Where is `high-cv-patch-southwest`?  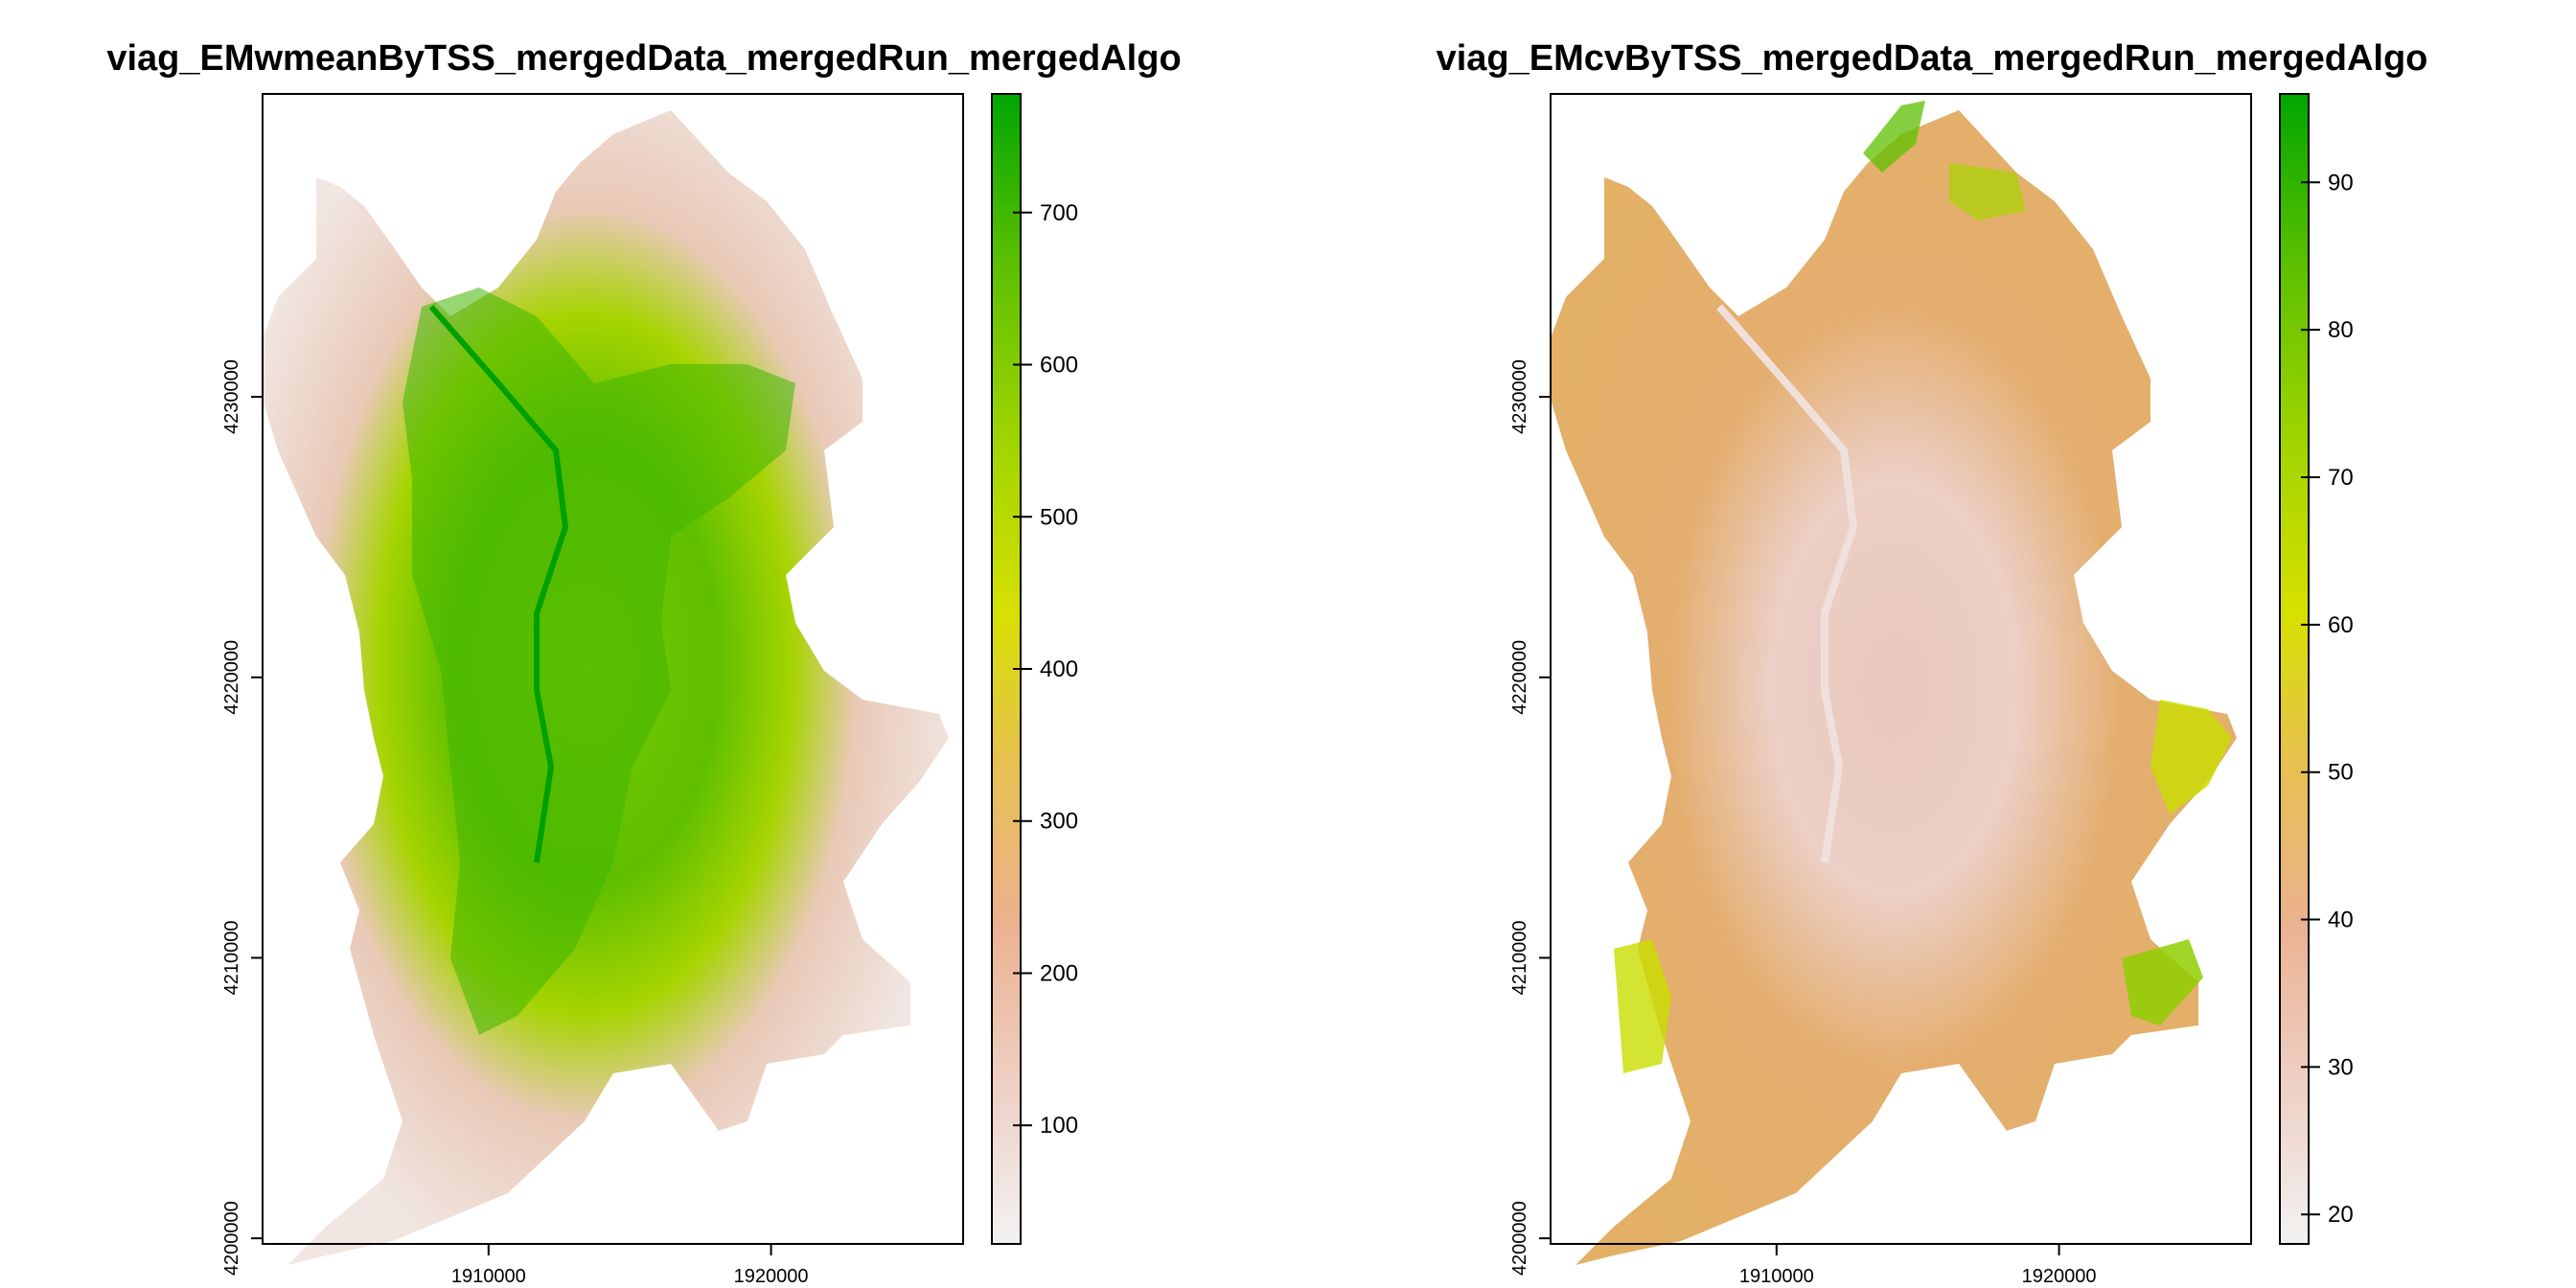 high-cv-patch-southwest is located at coordinates (1642, 1006).